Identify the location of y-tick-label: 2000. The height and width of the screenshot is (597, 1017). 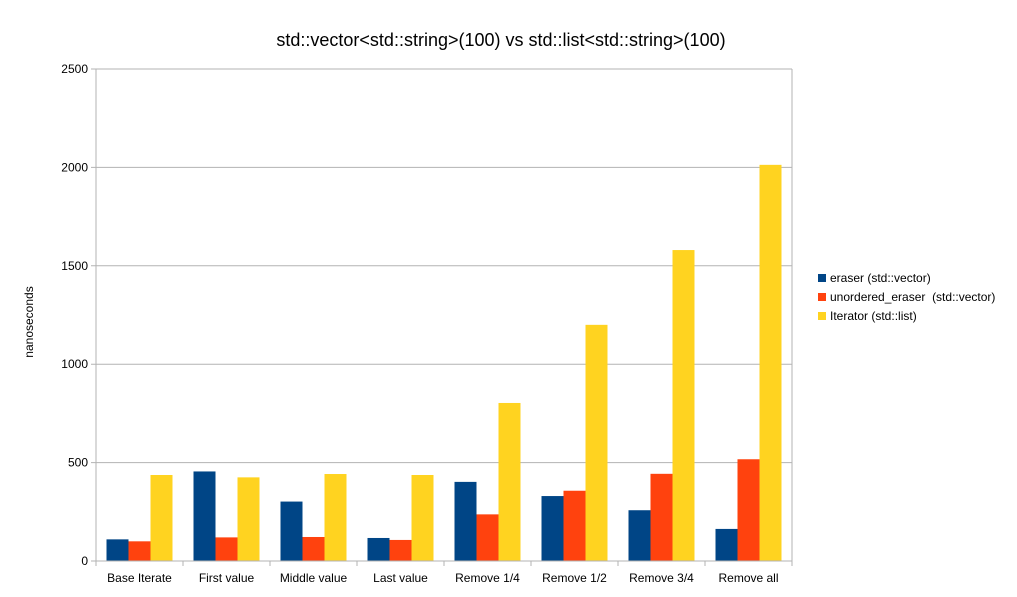
(74, 167).